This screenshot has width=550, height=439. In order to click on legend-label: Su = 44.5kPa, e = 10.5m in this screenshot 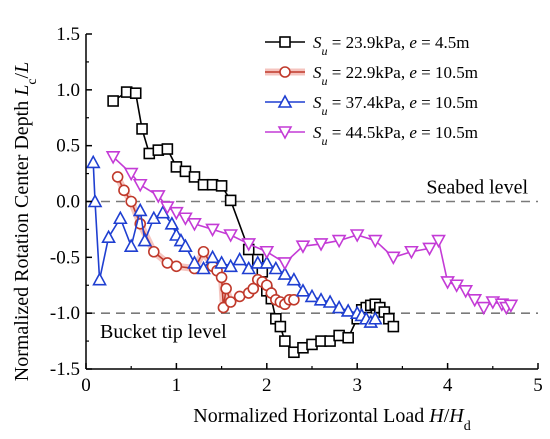, I will do `click(395, 135)`.